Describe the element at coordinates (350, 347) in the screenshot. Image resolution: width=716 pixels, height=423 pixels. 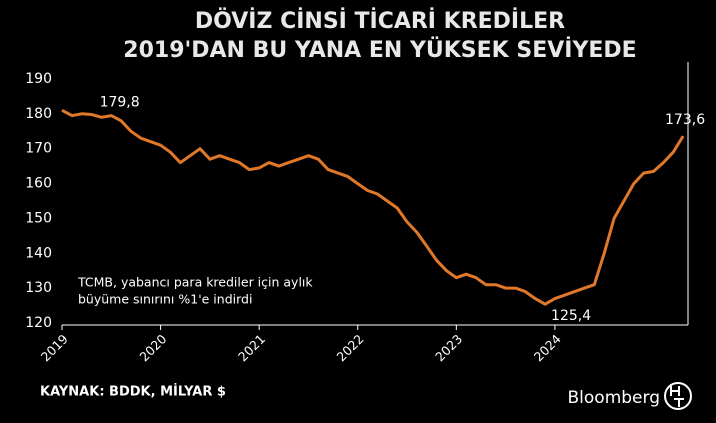
I see `x-tick-label: 2022` at that location.